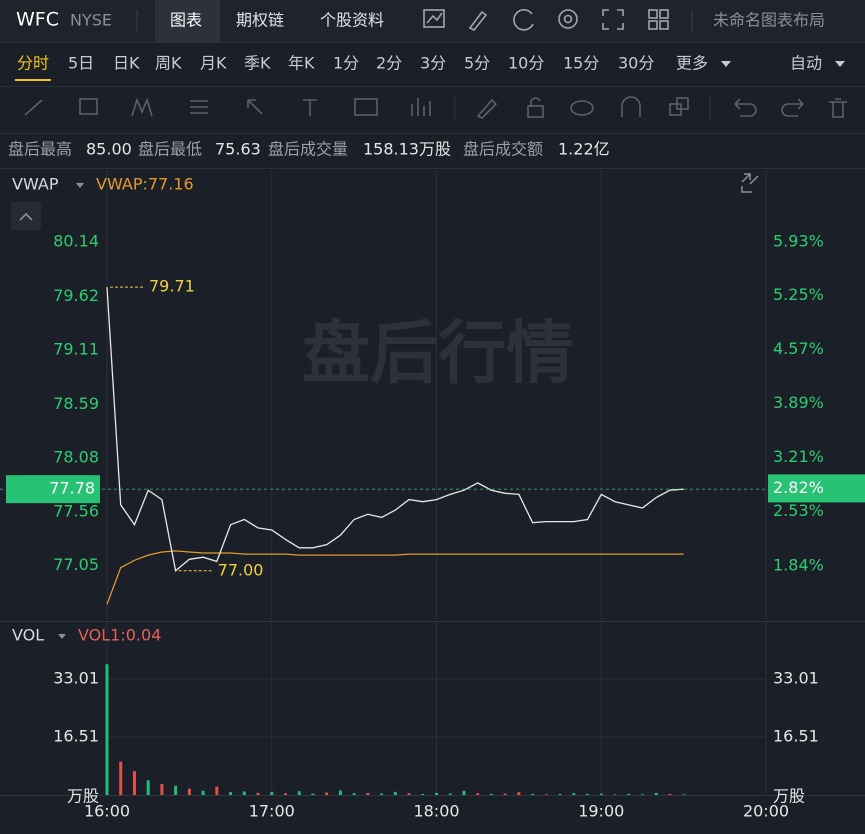 Image resolution: width=865 pixels, height=834 pixels. Describe the element at coordinates (435, 108) in the screenshot. I see `drawing-toolbar` at that location.